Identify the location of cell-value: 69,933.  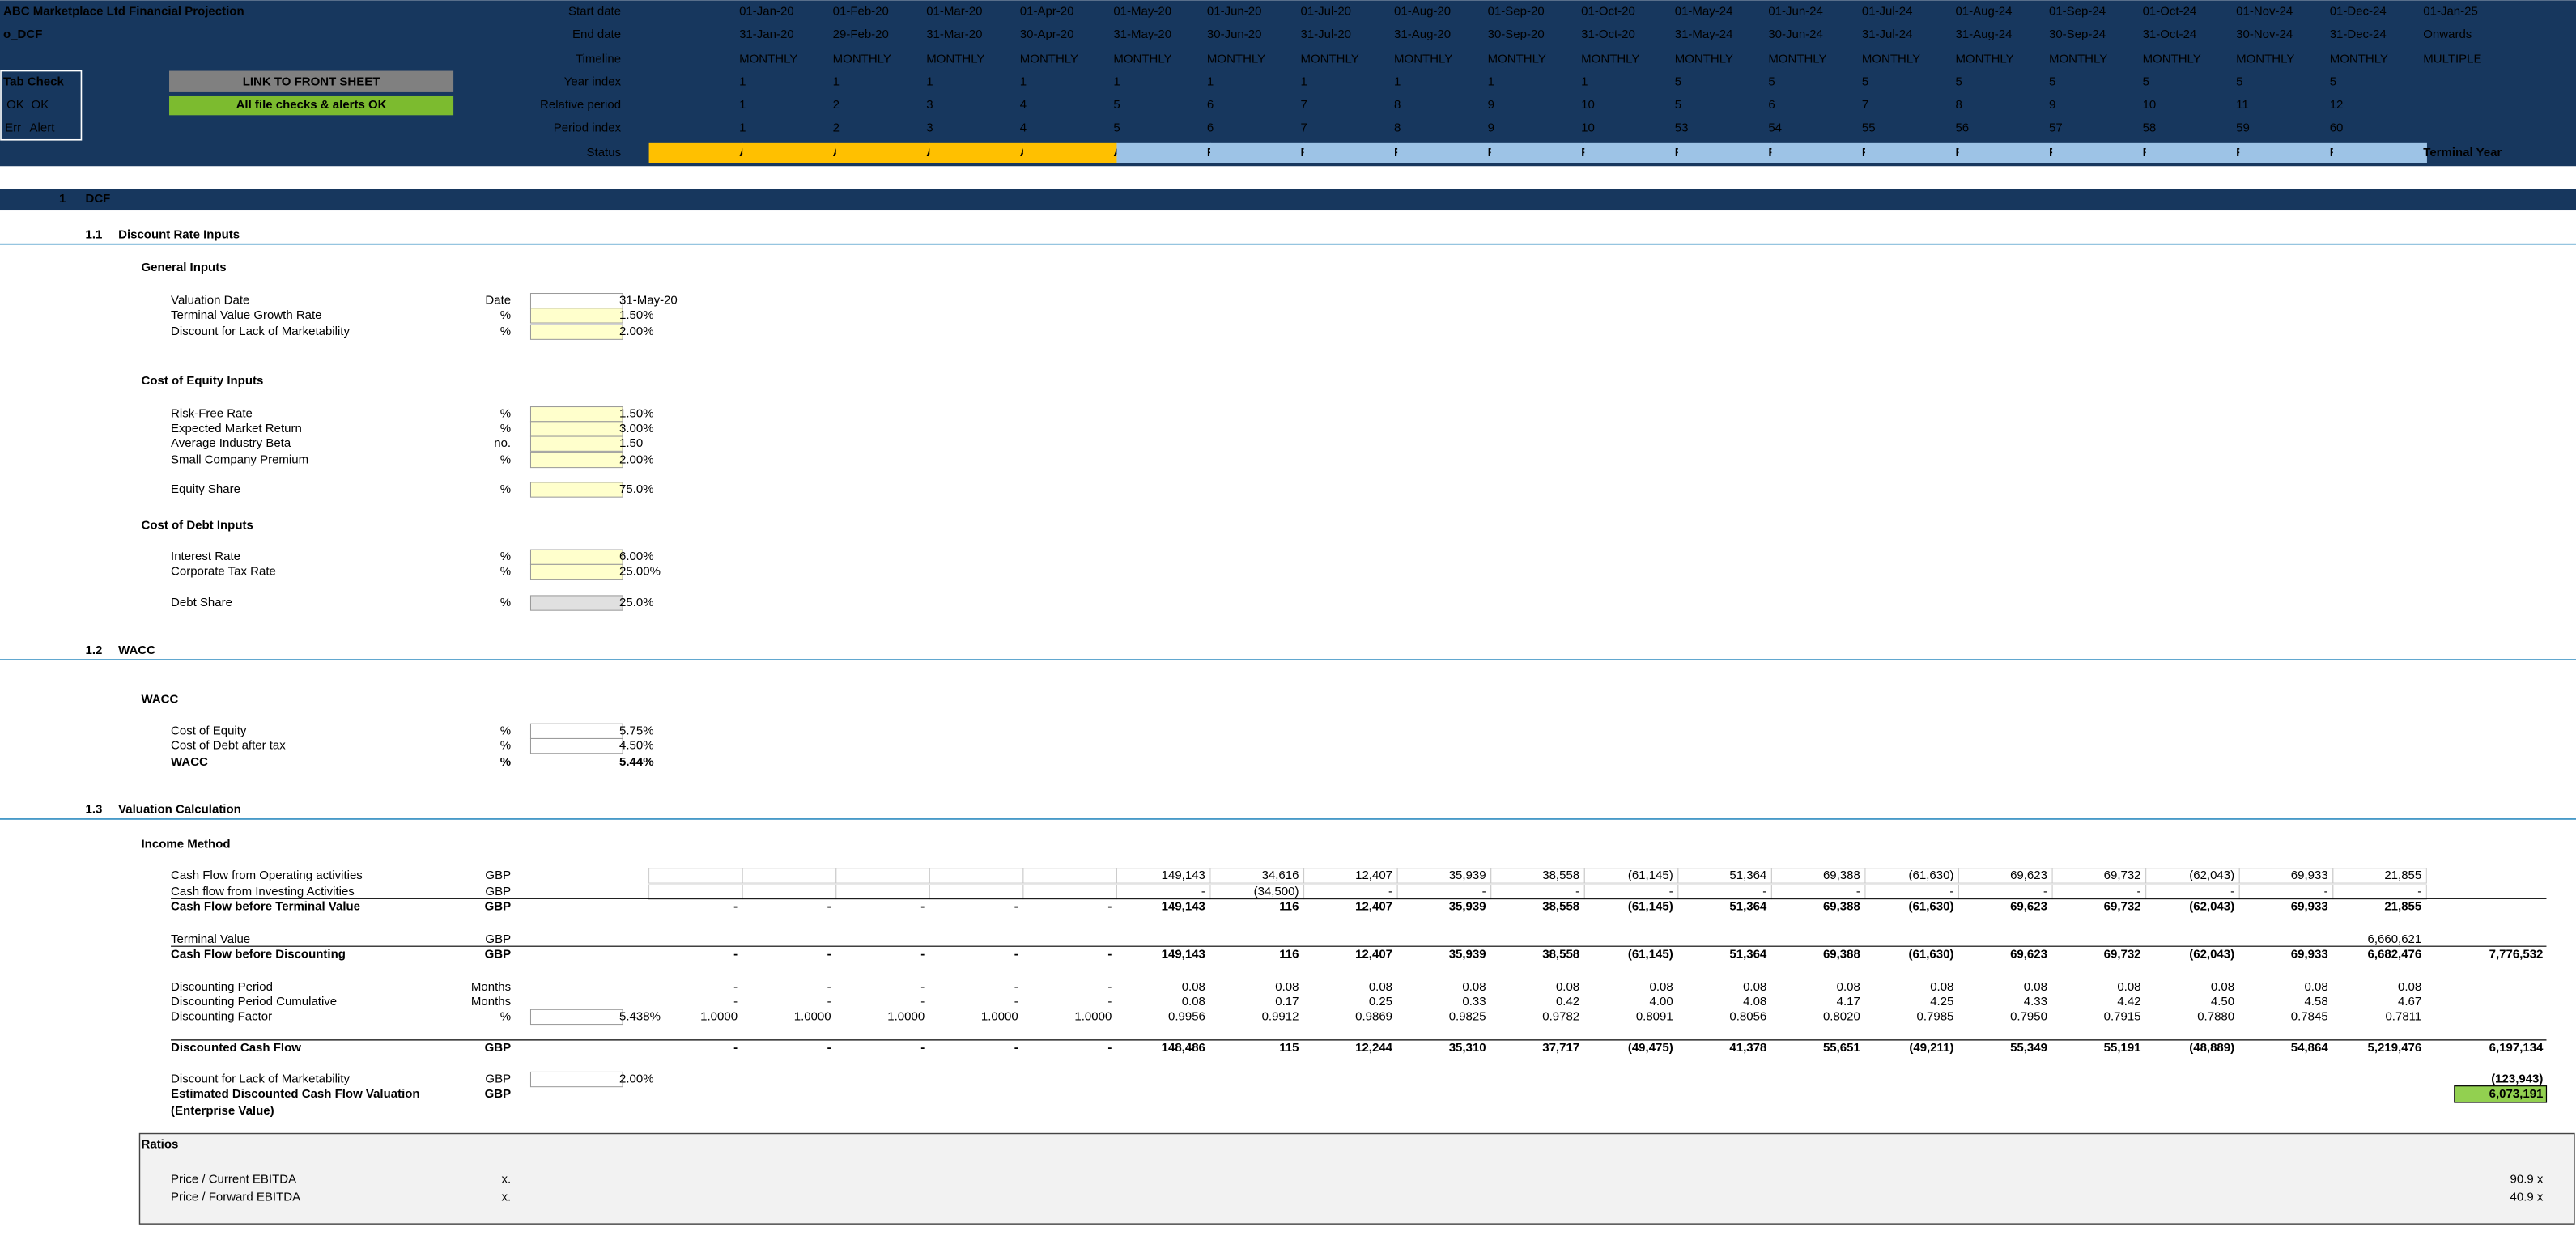
(2309, 954).